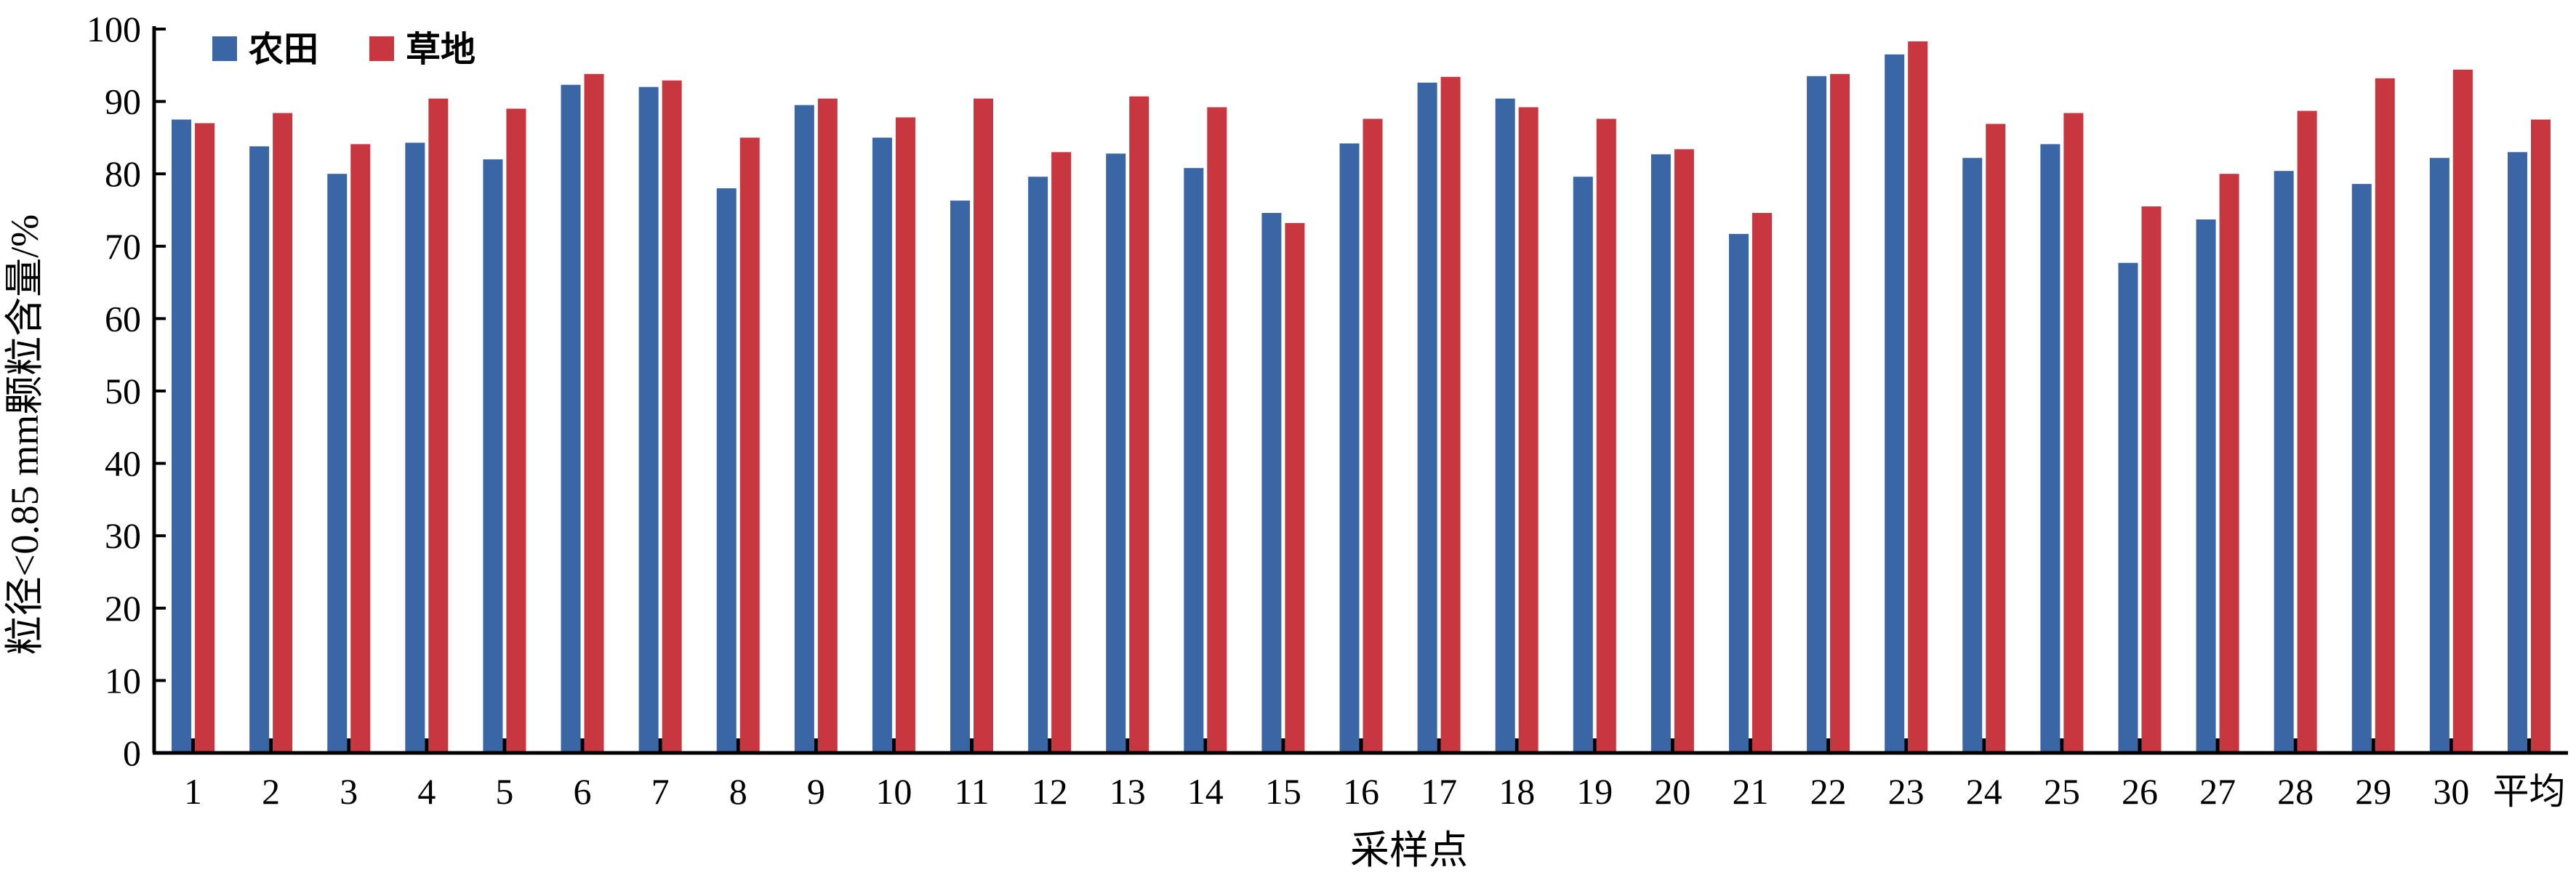 Image resolution: width=2576 pixels, height=883 pixels. Describe the element at coordinates (2217, 791) in the screenshot. I see `x-tick-label-27: 27` at that location.